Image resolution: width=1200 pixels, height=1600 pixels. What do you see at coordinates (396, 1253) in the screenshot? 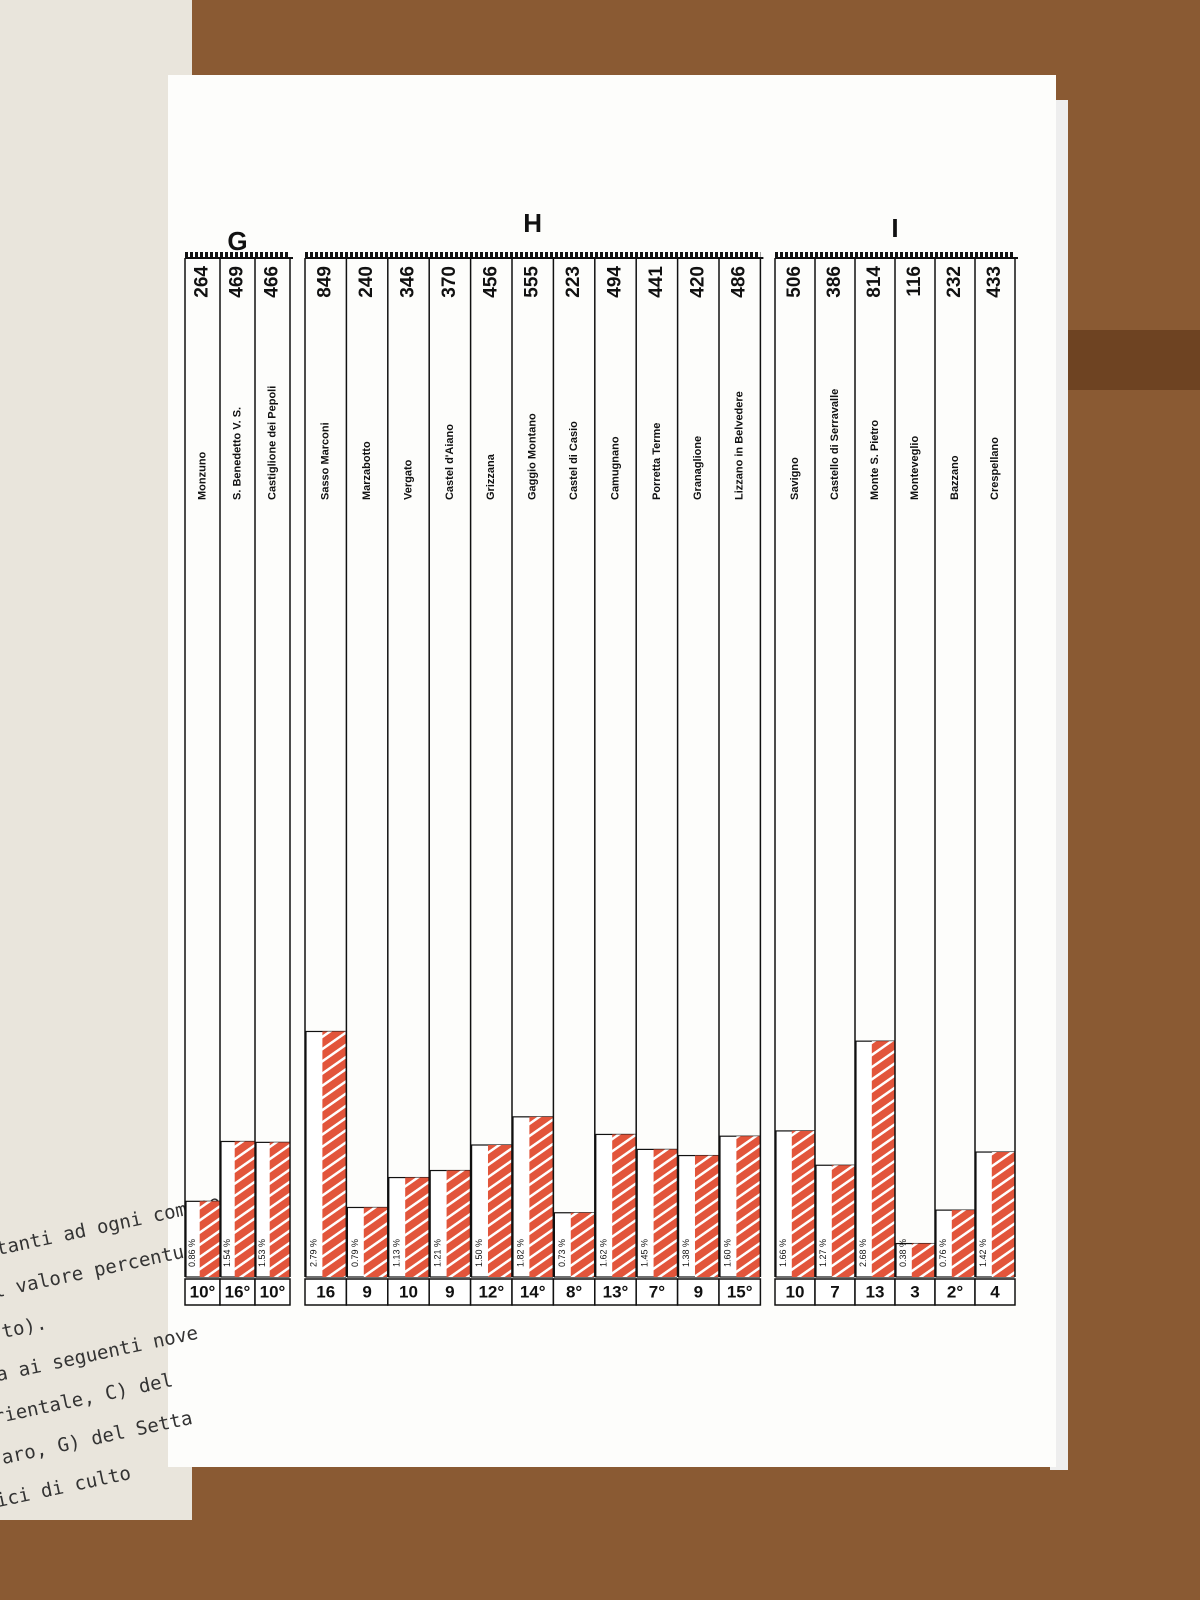
I see `value-label: 1.13 %` at bounding box center [396, 1253].